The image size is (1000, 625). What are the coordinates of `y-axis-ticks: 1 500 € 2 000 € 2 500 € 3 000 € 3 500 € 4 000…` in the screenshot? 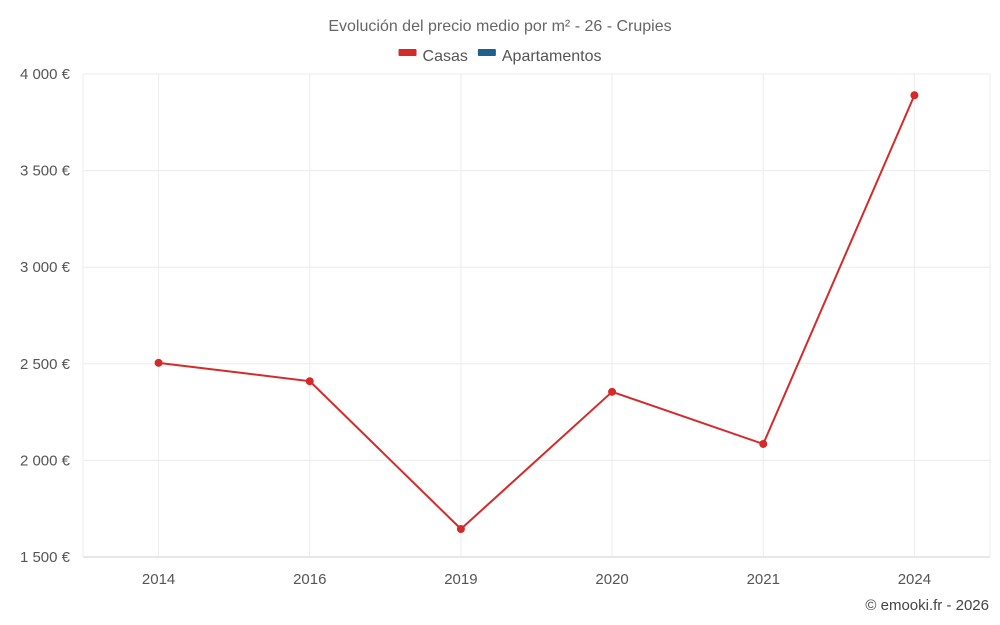 It's located at (45, 316).